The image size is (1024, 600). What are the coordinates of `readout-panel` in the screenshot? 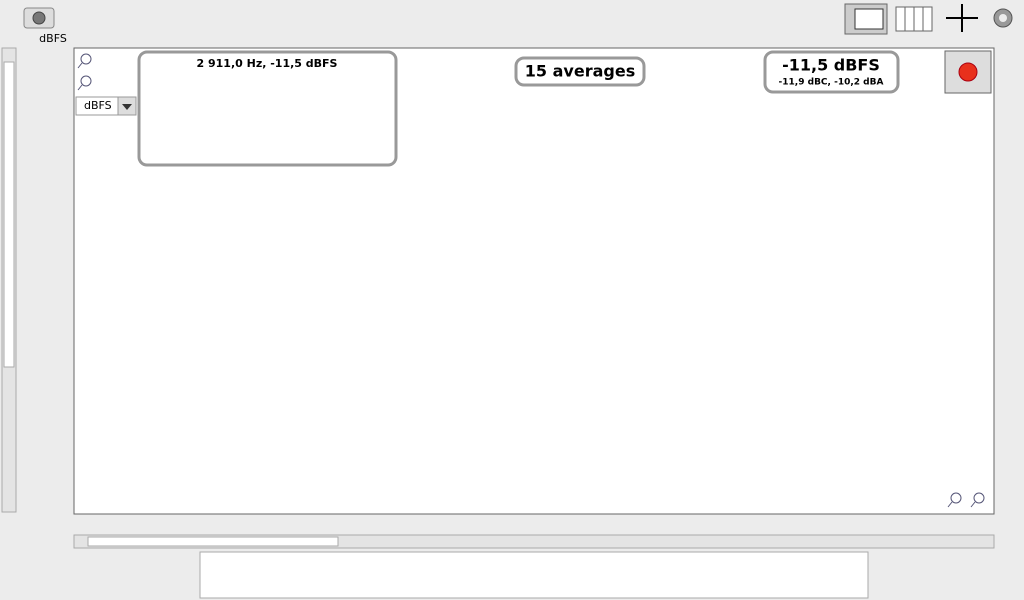 It's located at (267, 108).